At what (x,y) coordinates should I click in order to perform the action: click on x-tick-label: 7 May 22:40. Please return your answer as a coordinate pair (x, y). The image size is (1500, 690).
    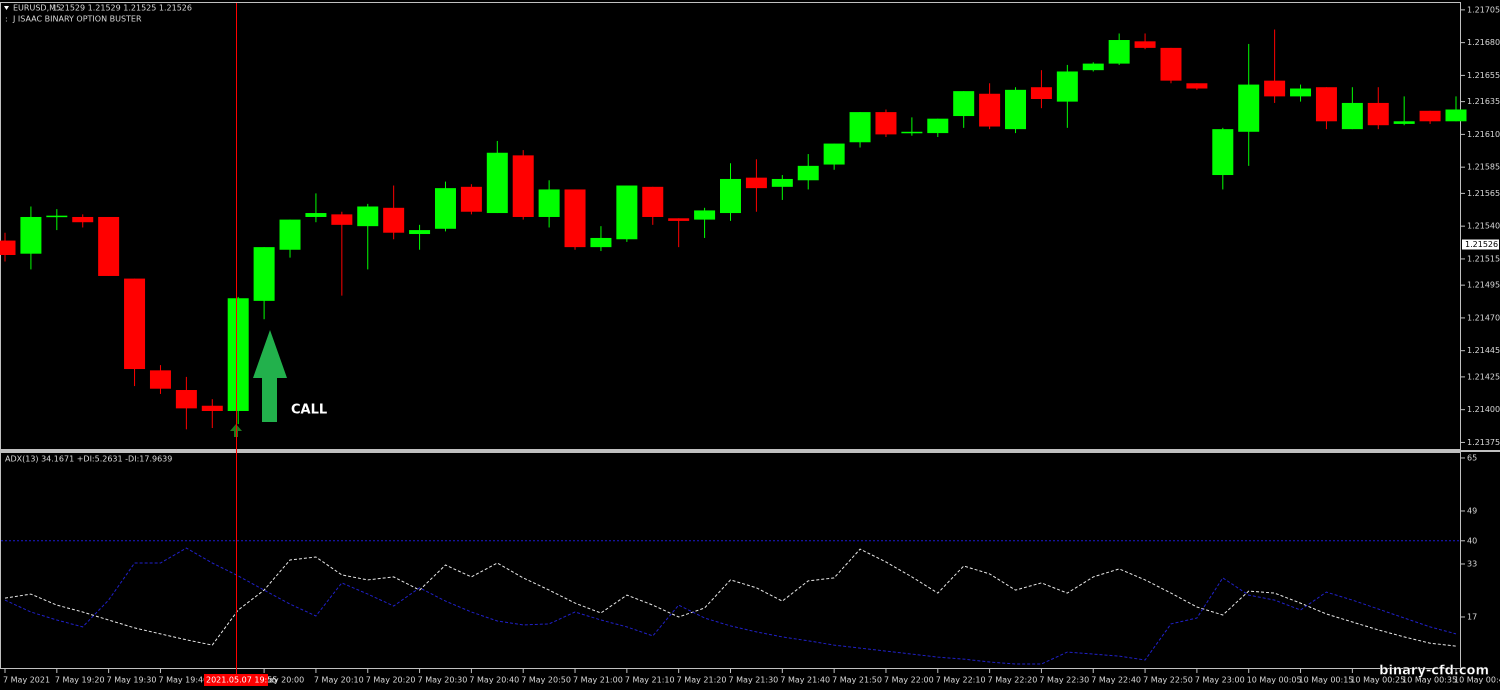
    Looking at the image, I should click on (1116, 680).